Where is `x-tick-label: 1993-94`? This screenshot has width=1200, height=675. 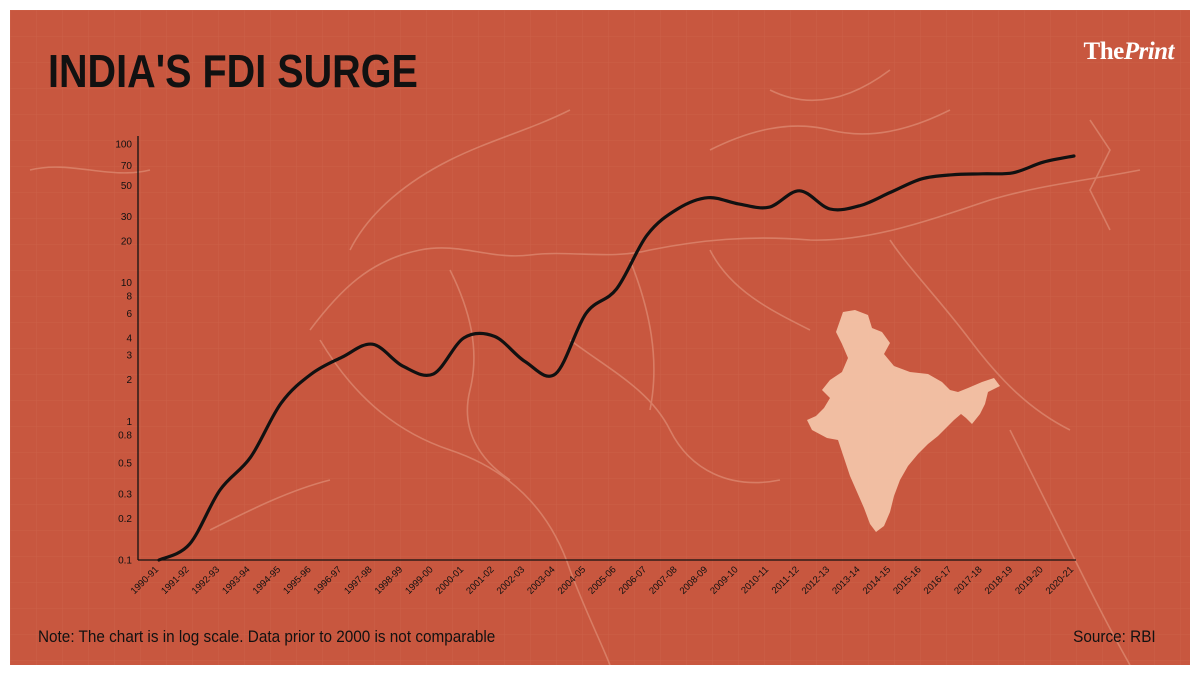 x-tick-label: 1993-94 is located at coordinates (236, 580).